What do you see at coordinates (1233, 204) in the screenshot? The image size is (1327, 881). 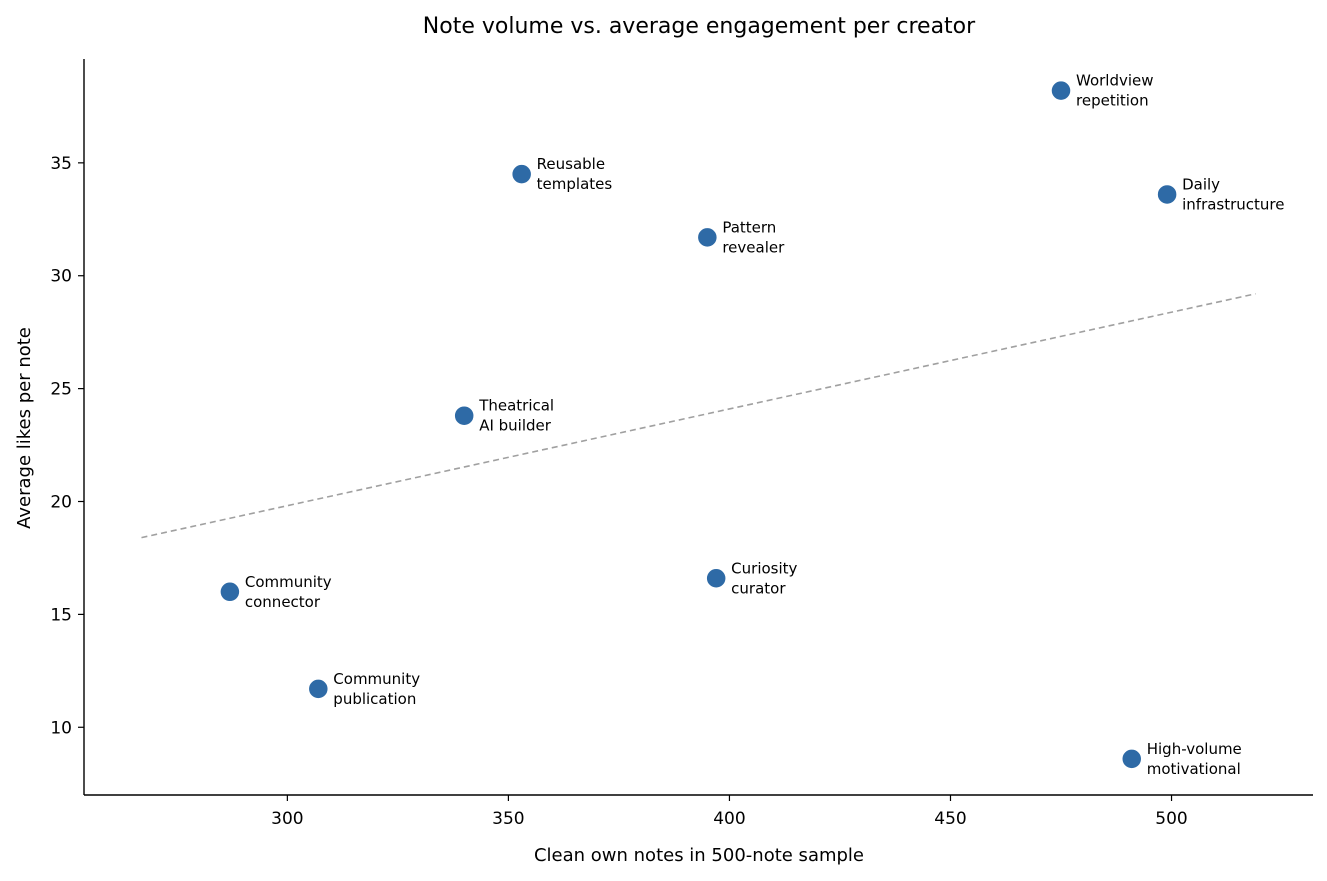 I see `data-point-label-line: infrastructure` at bounding box center [1233, 204].